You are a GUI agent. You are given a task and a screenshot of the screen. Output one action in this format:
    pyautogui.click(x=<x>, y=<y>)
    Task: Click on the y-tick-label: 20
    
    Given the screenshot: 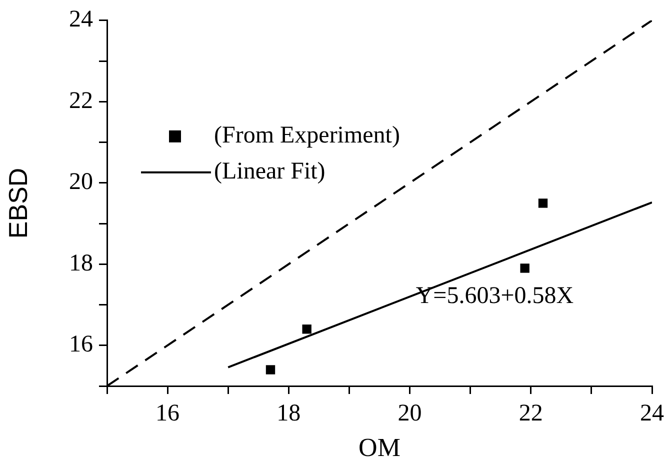 What is the action you would take?
    pyautogui.click(x=81, y=182)
    